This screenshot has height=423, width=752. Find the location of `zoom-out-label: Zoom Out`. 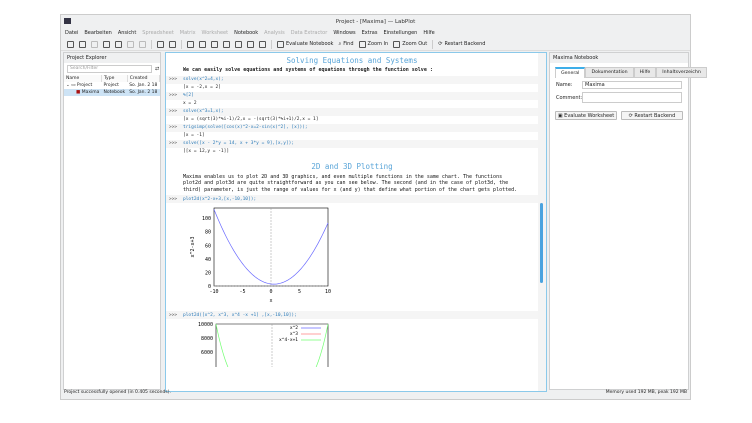

zoom-out-label: Zoom Out is located at coordinates (415, 44).